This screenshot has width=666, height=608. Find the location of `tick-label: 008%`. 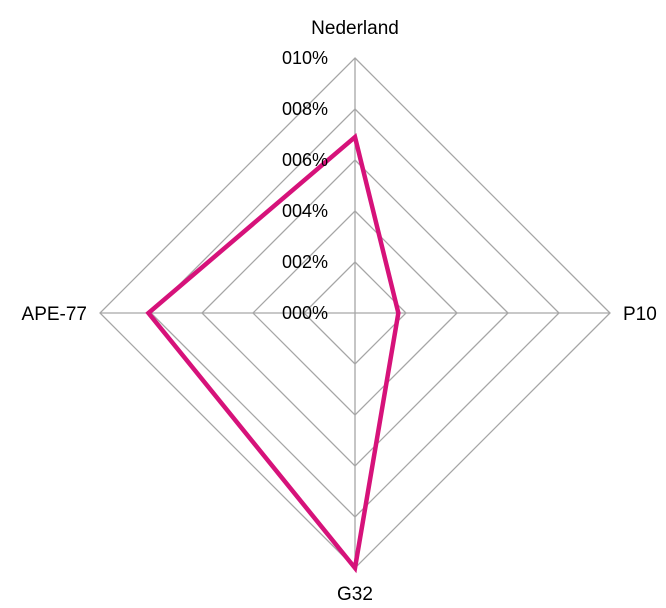

tick-label: 008% is located at coordinates (305, 109).